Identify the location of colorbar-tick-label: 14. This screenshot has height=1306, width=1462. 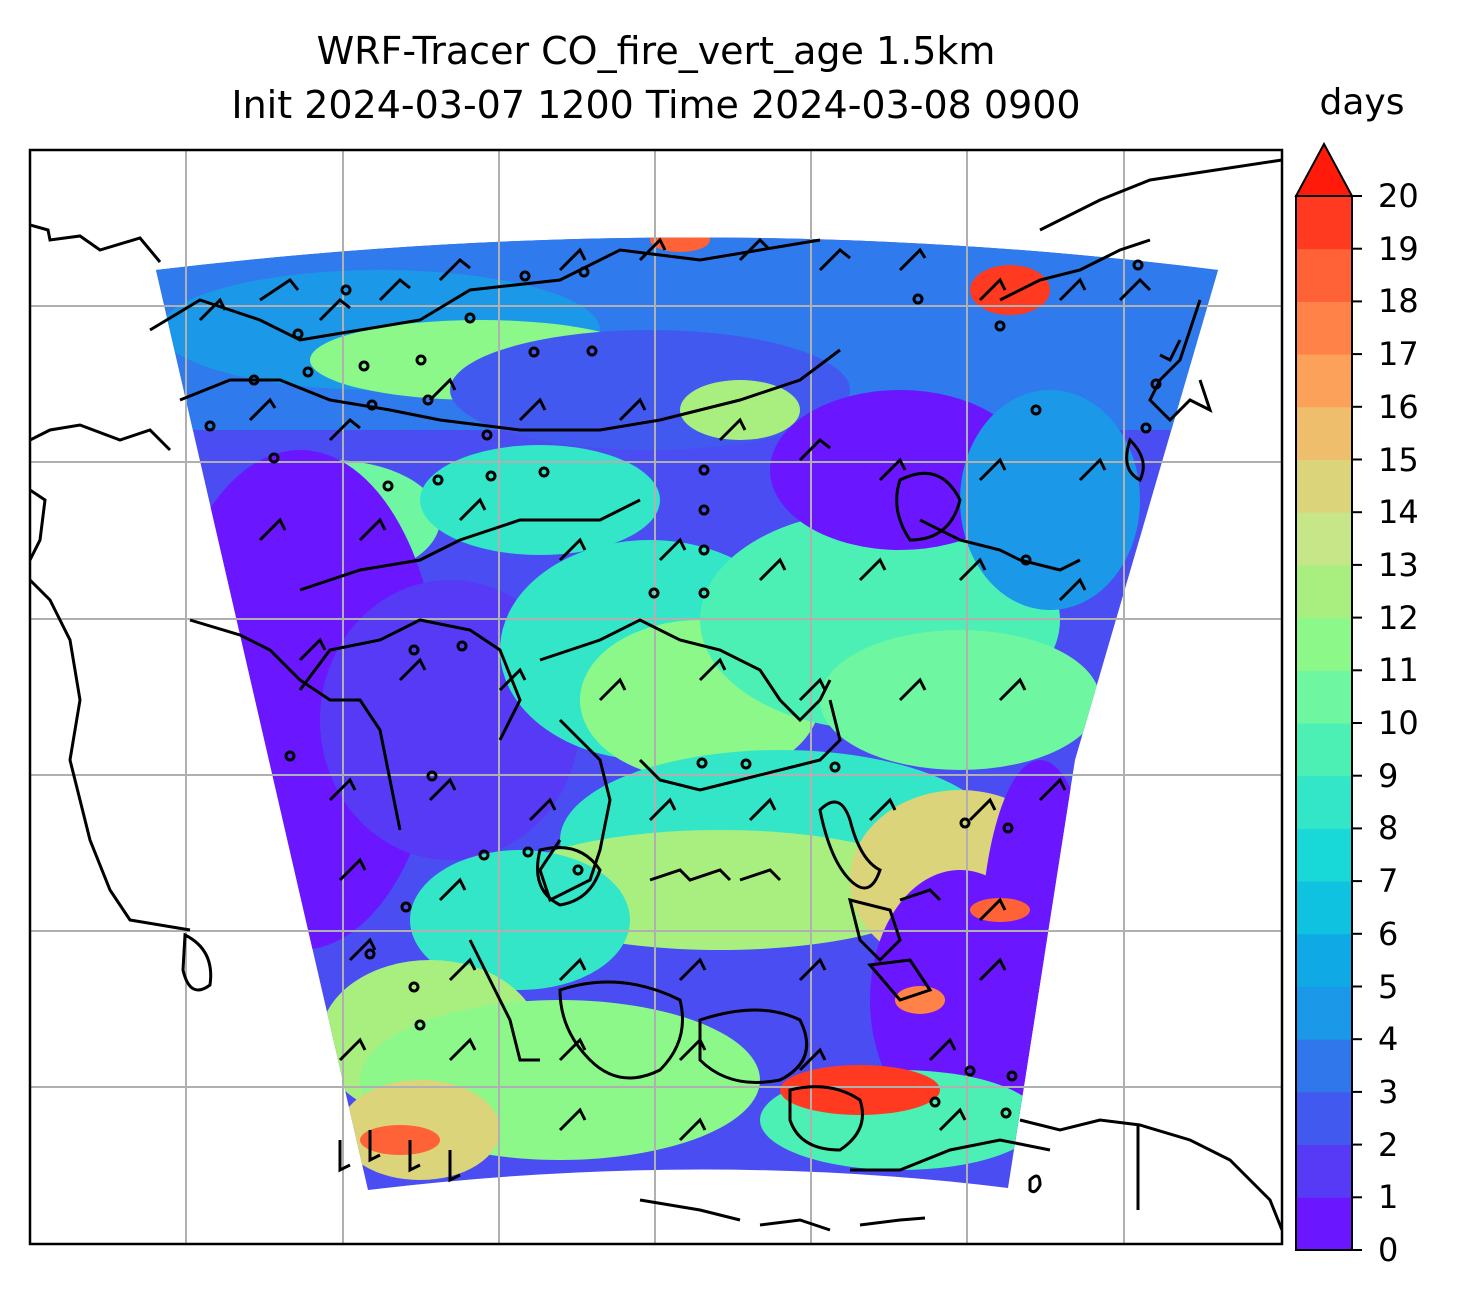
(1398, 512).